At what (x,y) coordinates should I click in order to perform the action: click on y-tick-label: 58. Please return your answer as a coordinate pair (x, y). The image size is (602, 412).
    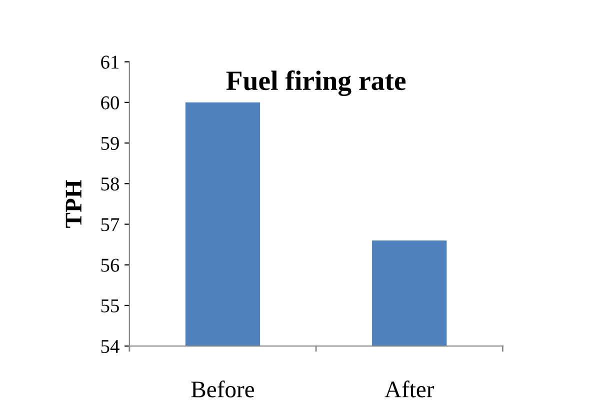
    Looking at the image, I should click on (110, 184).